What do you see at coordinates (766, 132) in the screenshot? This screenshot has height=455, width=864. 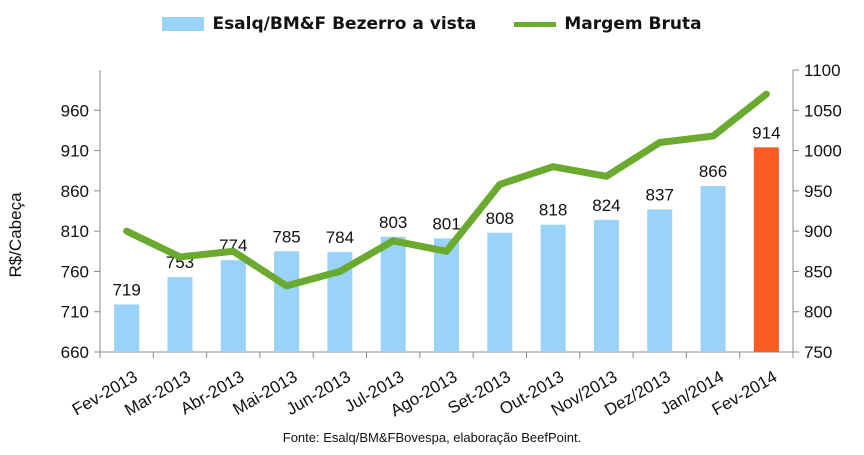 I see `bar-value-label: 914` at bounding box center [766, 132].